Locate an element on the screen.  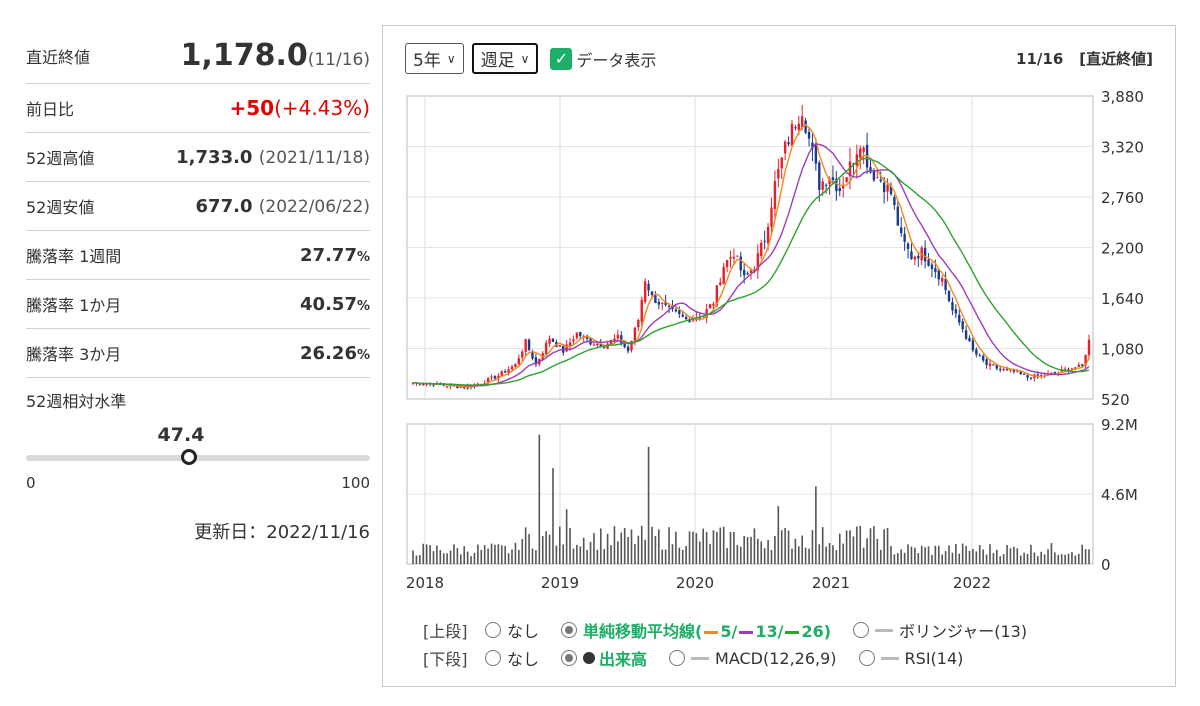
sma-option: 単純移動平均線(5/13/26) is located at coordinates (696, 630).